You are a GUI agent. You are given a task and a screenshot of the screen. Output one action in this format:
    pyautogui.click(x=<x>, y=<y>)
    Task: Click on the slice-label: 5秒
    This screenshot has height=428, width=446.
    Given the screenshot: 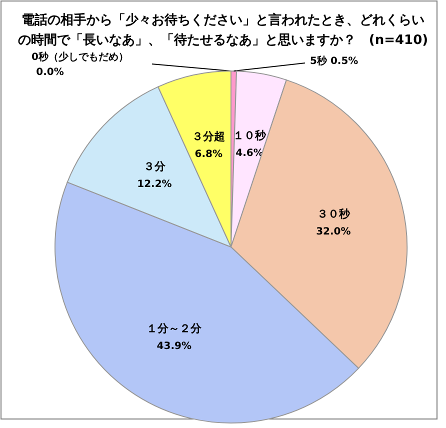 What is the action you would take?
    pyautogui.click(x=318, y=61)
    